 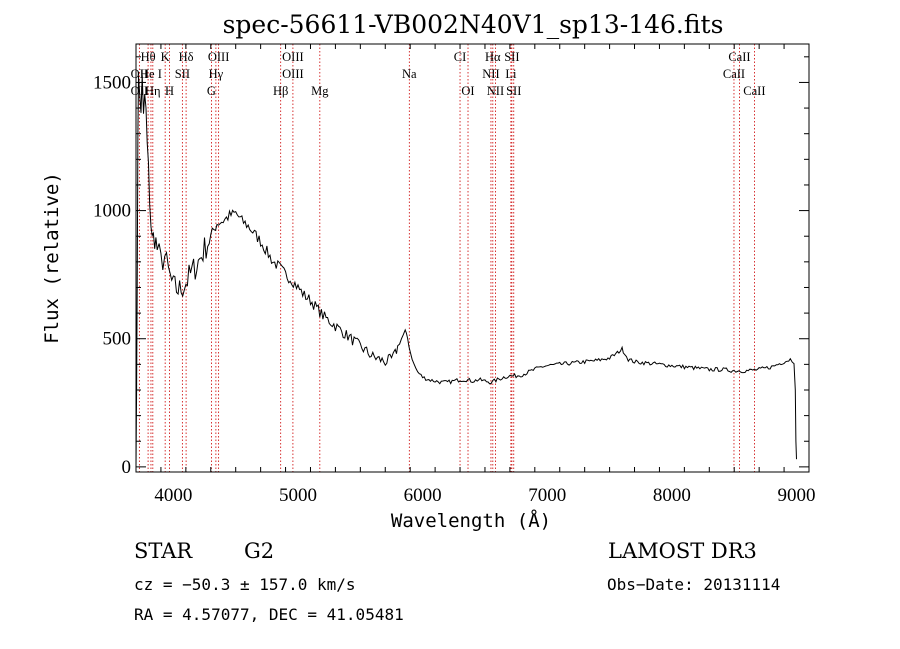 I want to click on line-label: OI, so click(x=467, y=91).